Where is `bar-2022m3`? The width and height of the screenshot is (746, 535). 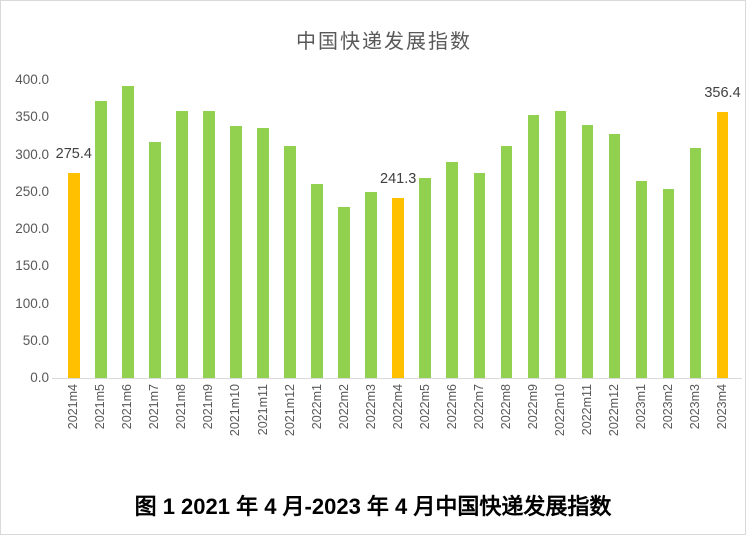 bar-2022m3 is located at coordinates (371, 284).